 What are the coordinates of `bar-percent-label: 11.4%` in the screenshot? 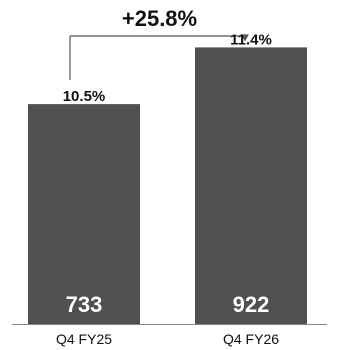 It's located at (251, 39).